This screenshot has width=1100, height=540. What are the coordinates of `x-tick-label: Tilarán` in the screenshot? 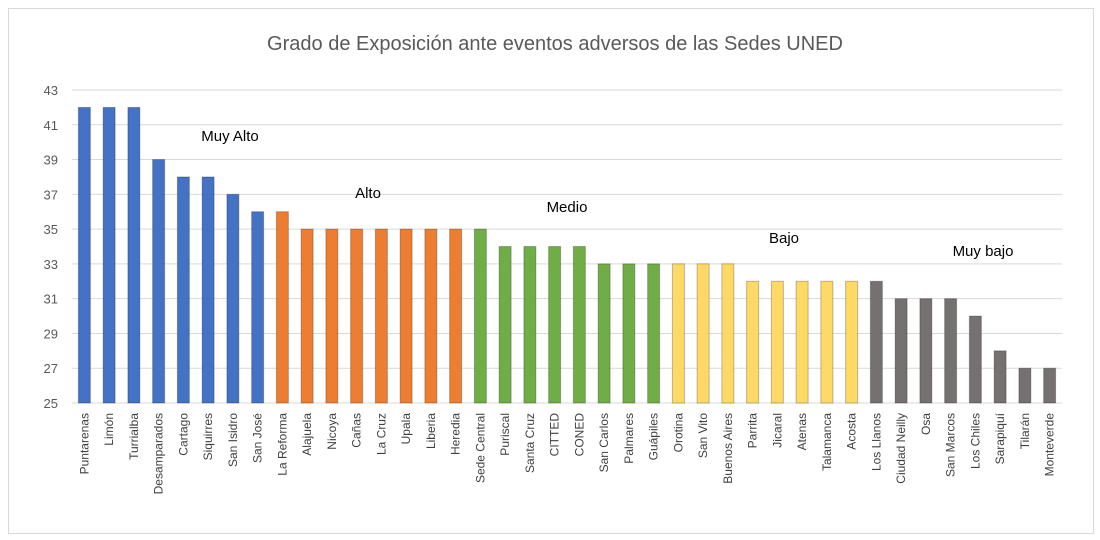 It's located at (1025, 431).